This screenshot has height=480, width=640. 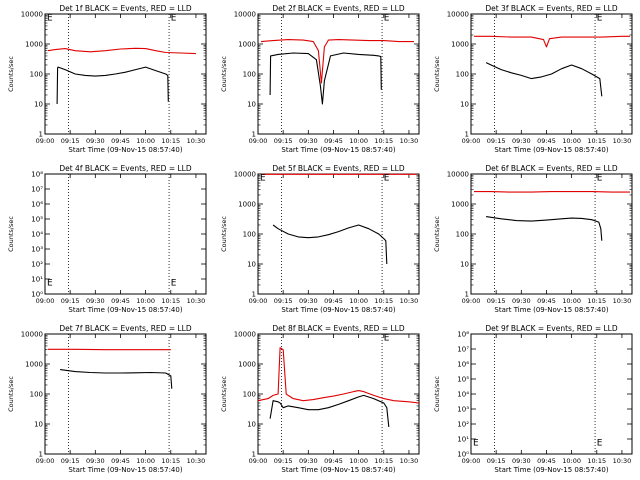 What do you see at coordinates (463, 350) in the screenshot?
I see `y-tick-label: 10⁷` at bounding box center [463, 350].